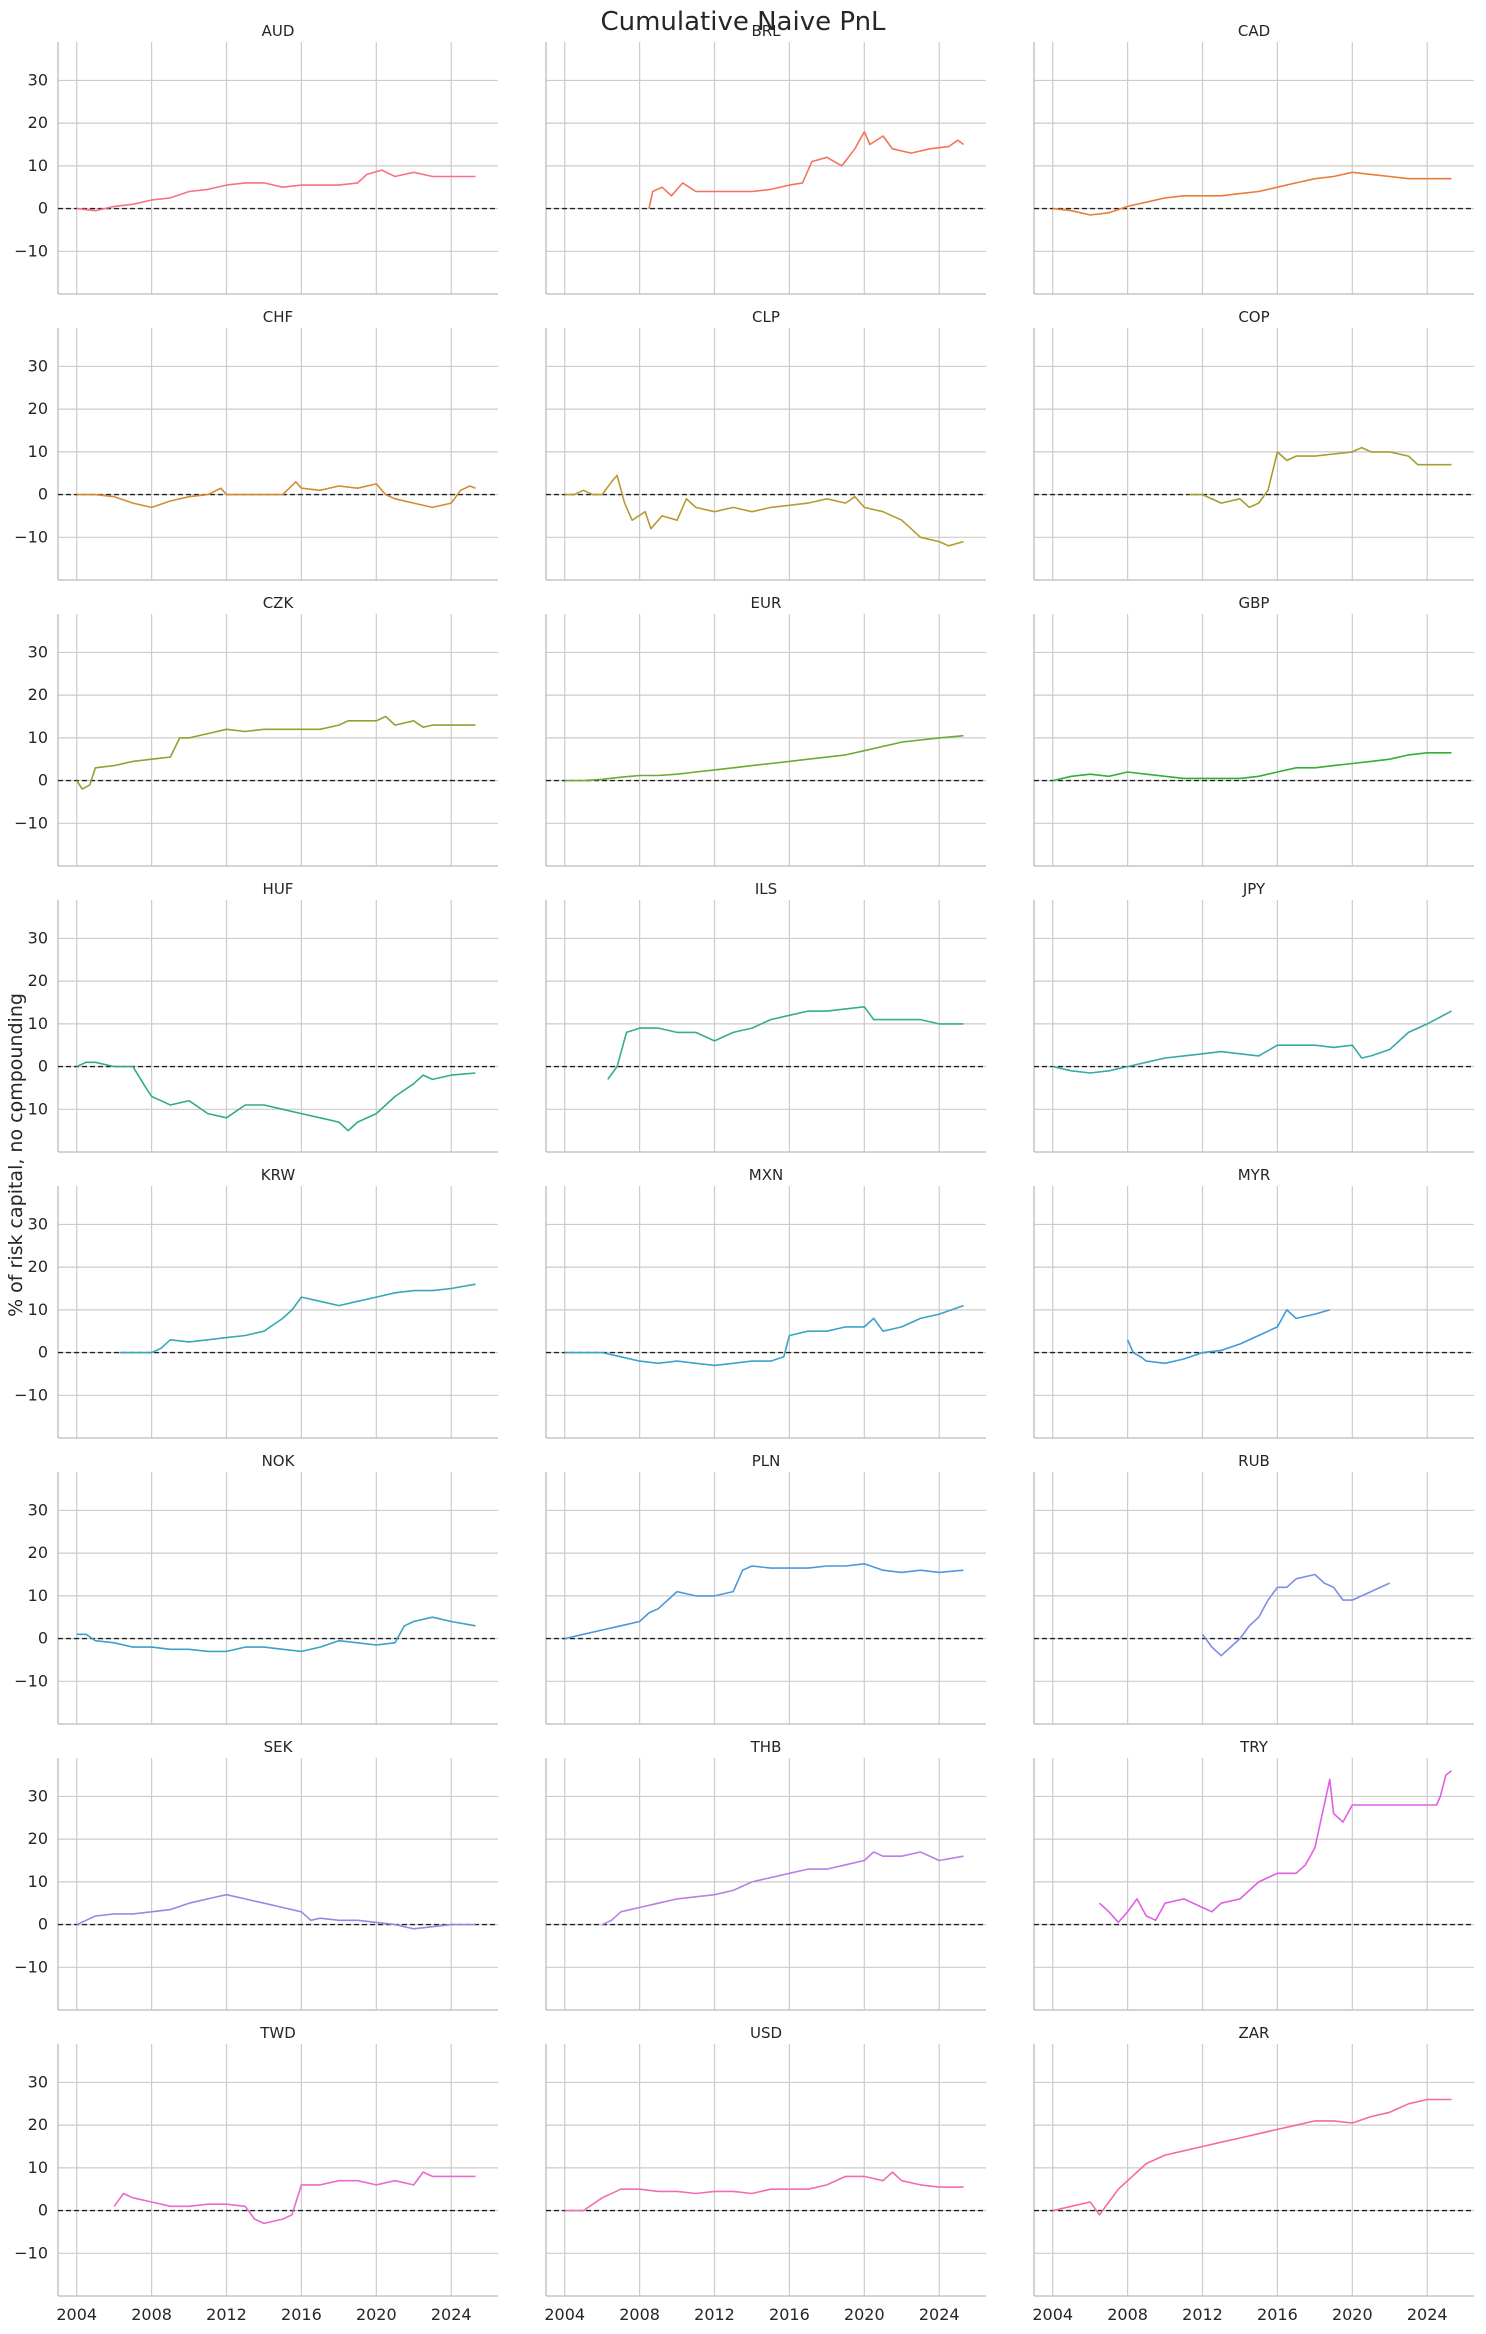 The image size is (1486, 2334). I want to click on series-line-huf, so click(276, 1096).